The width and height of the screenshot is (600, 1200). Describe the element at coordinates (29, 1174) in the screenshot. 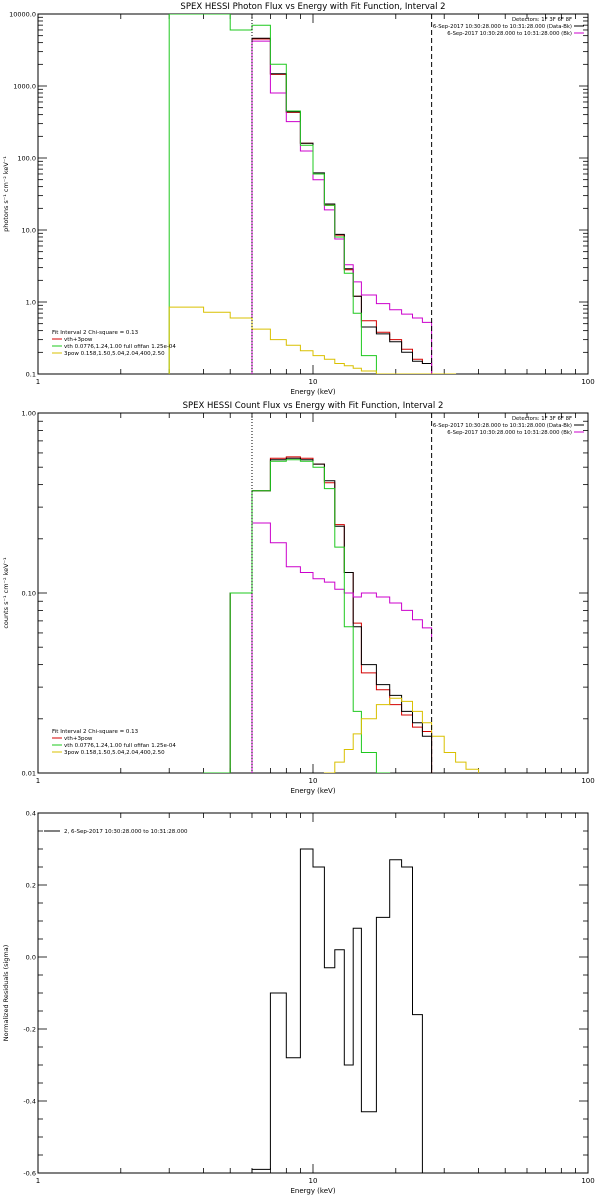

I see `y-tick-label: -0.6` at that location.